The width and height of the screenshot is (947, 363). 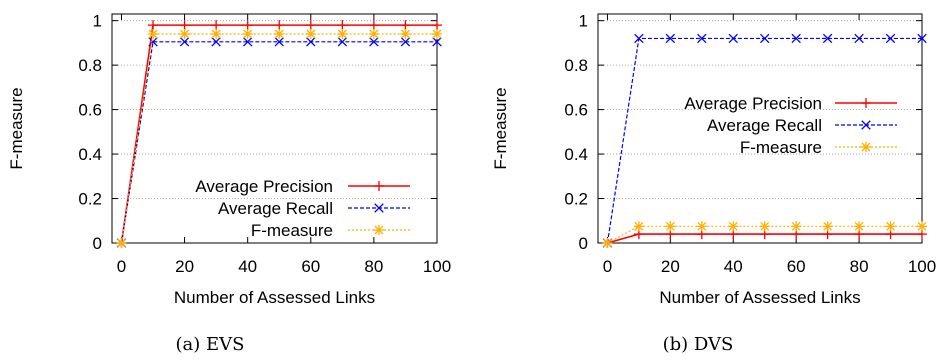 I want to click on chart-caption: (a) EVS, so click(x=210, y=344).